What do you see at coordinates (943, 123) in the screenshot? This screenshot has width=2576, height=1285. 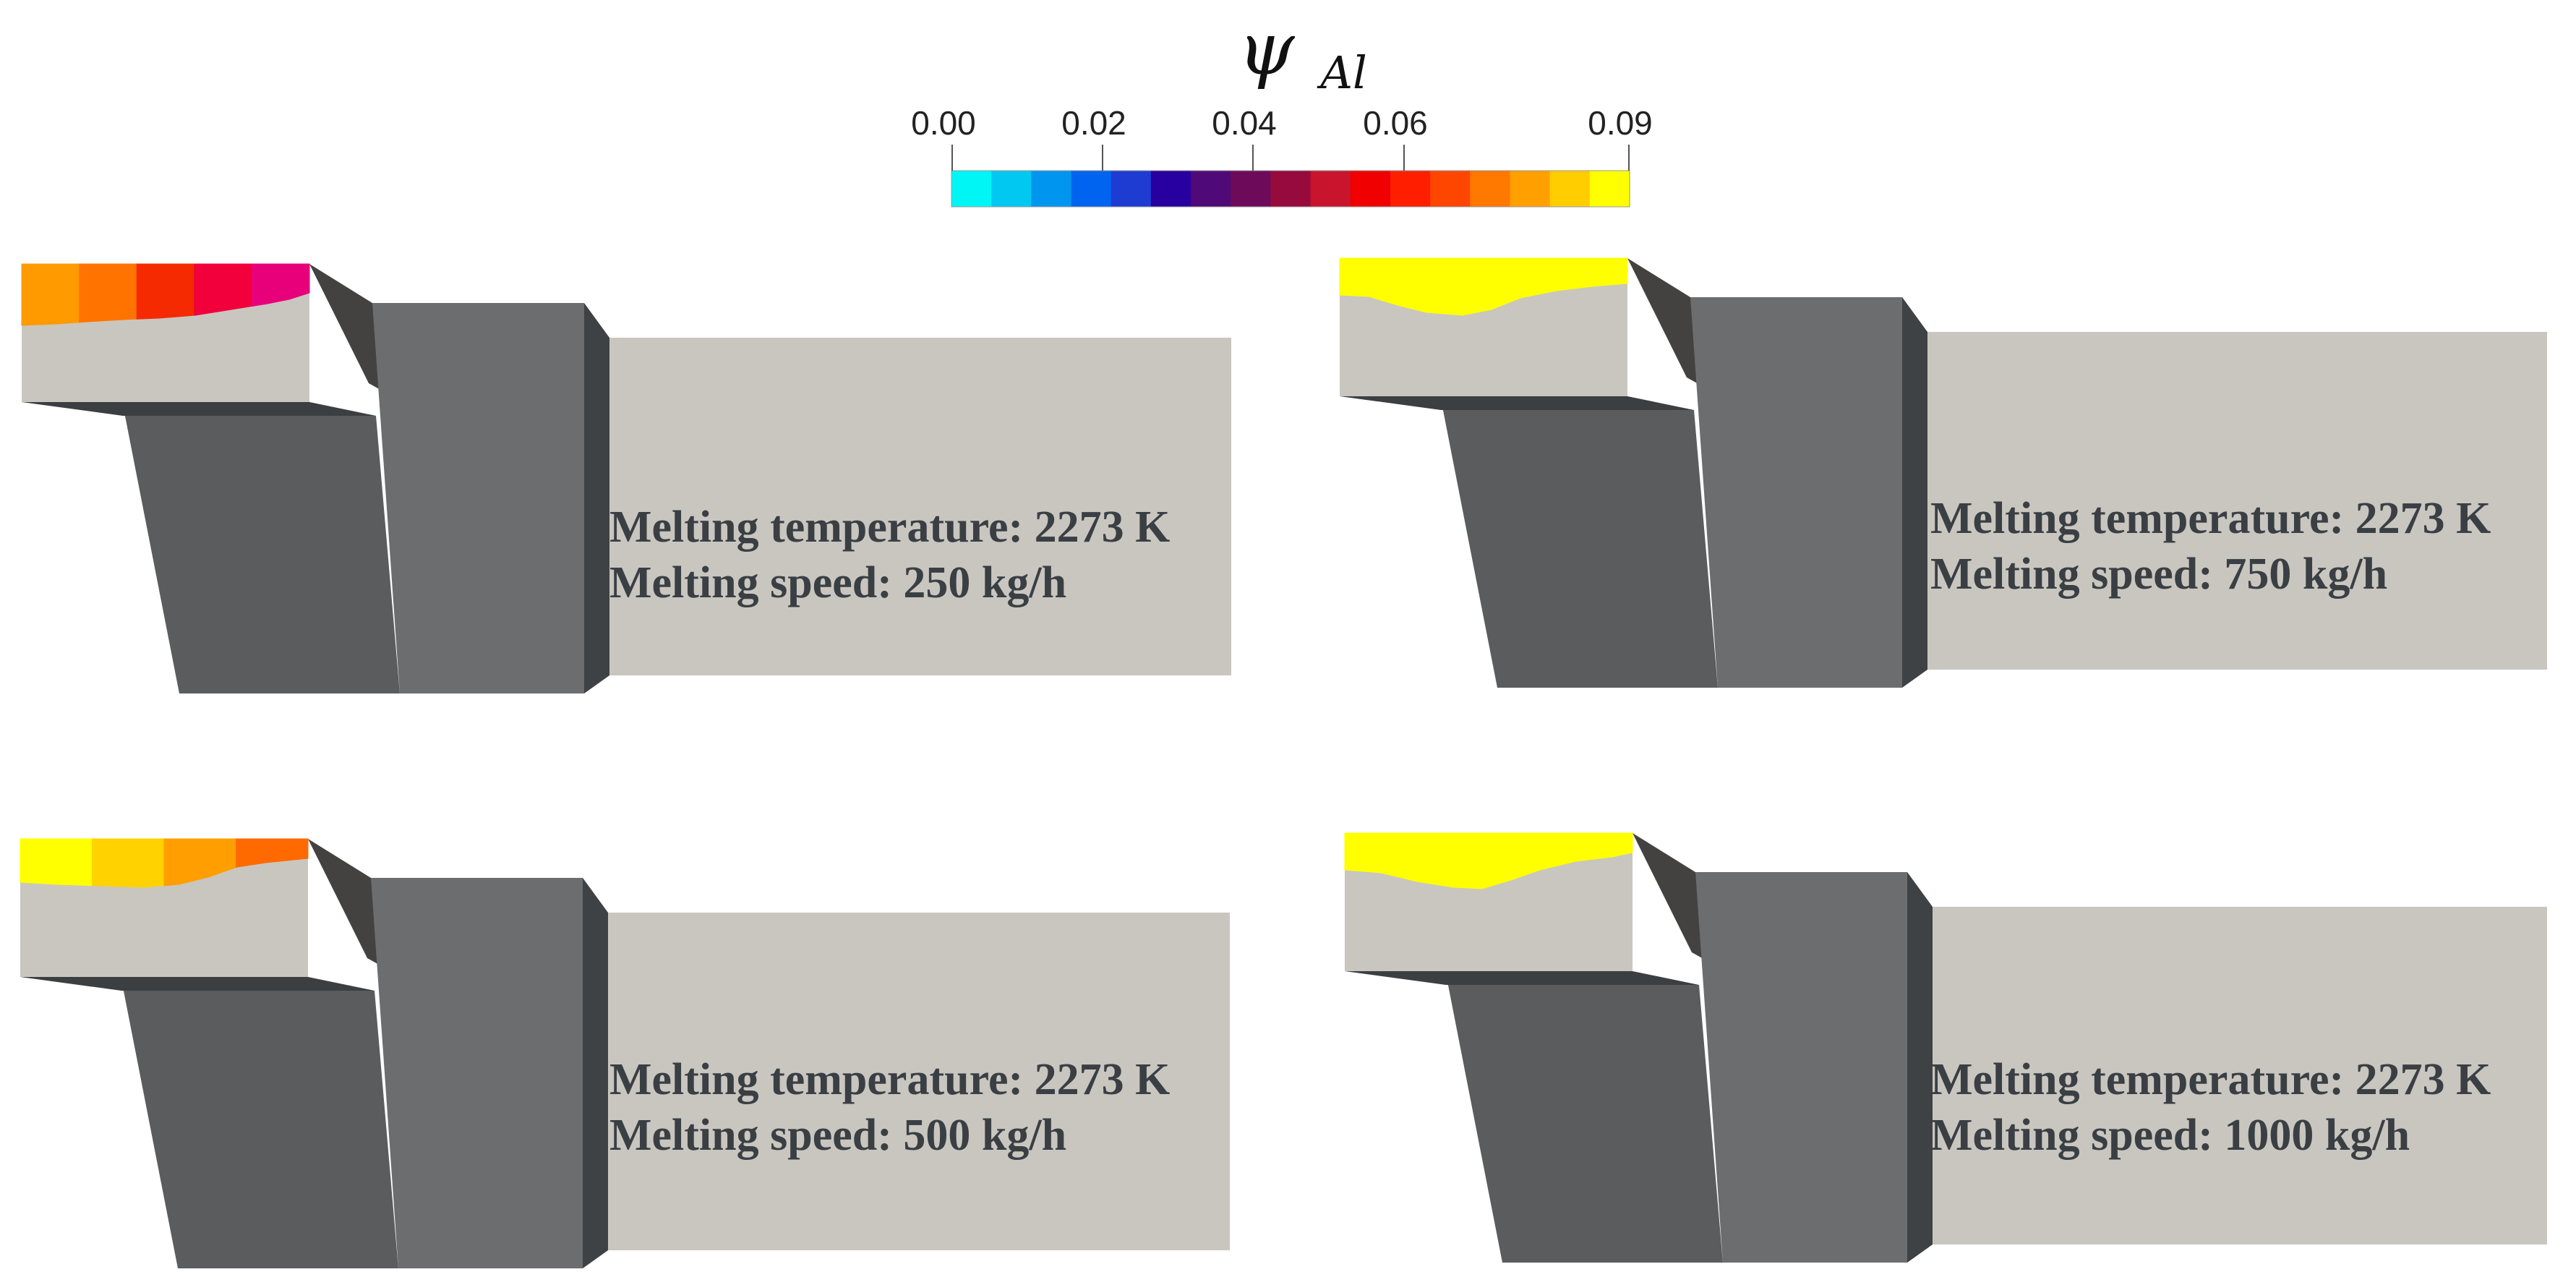 I see `colorbar-tick-label: 0.00` at bounding box center [943, 123].